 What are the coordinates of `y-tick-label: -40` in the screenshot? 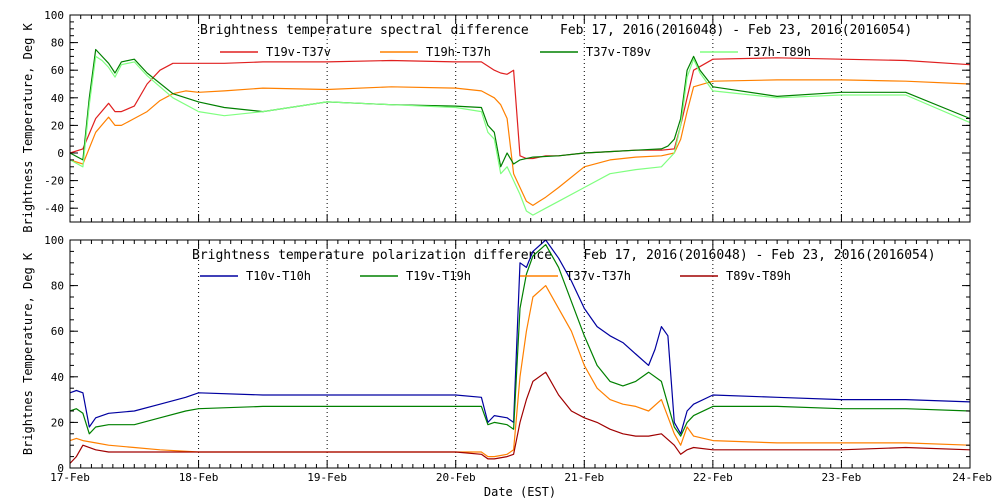 It's located at (54, 208).